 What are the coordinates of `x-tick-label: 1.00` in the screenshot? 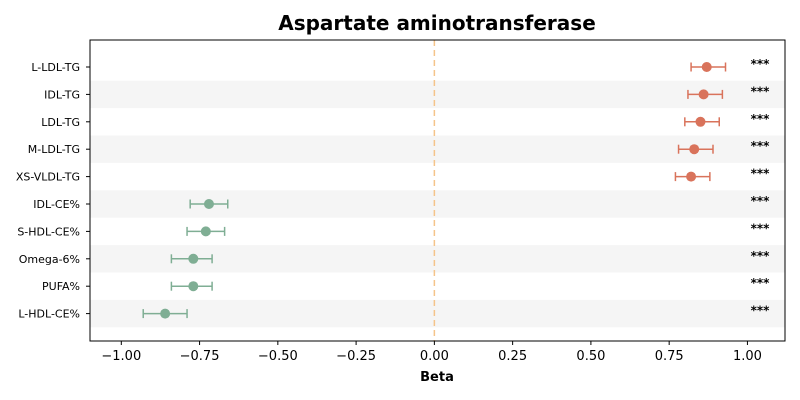 It's located at (747, 356).